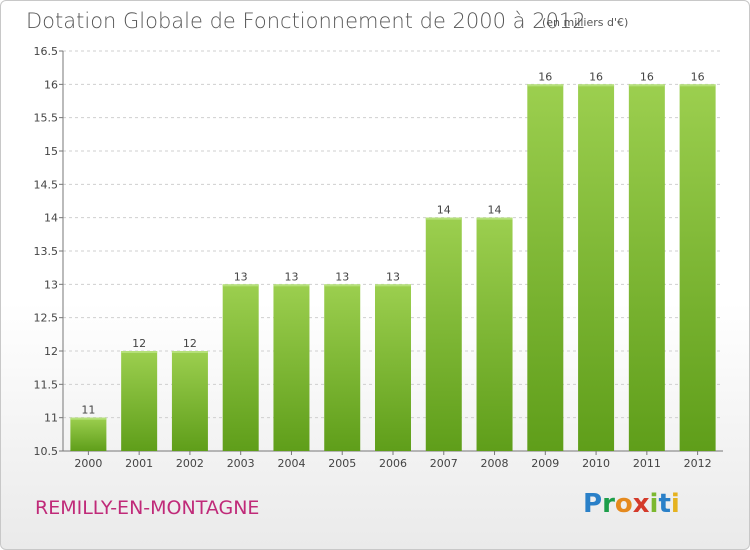 The image size is (750, 550). Describe the element at coordinates (88, 410) in the screenshot. I see `data-label: 11` at that location.